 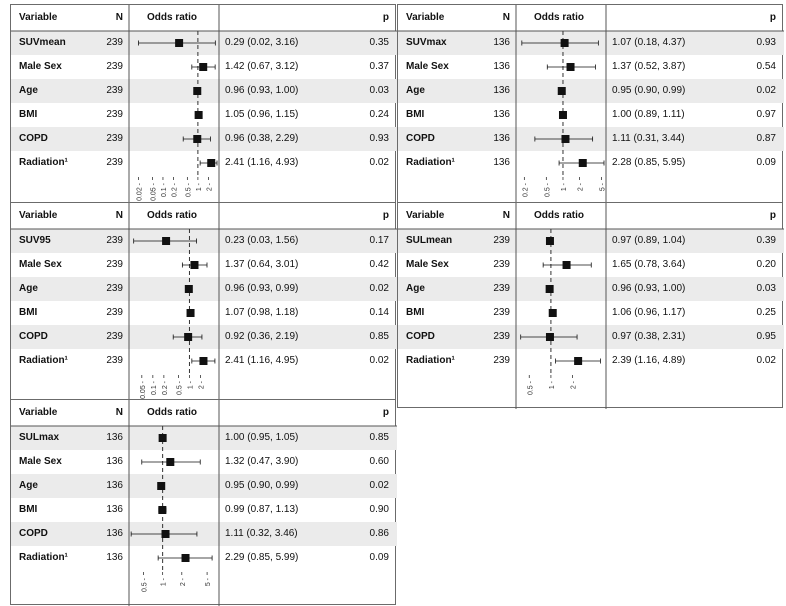 What do you see at coordinates (766, 240) in the screenshot?
I see `p-value: 0.39` at bounding box center [766, 240].